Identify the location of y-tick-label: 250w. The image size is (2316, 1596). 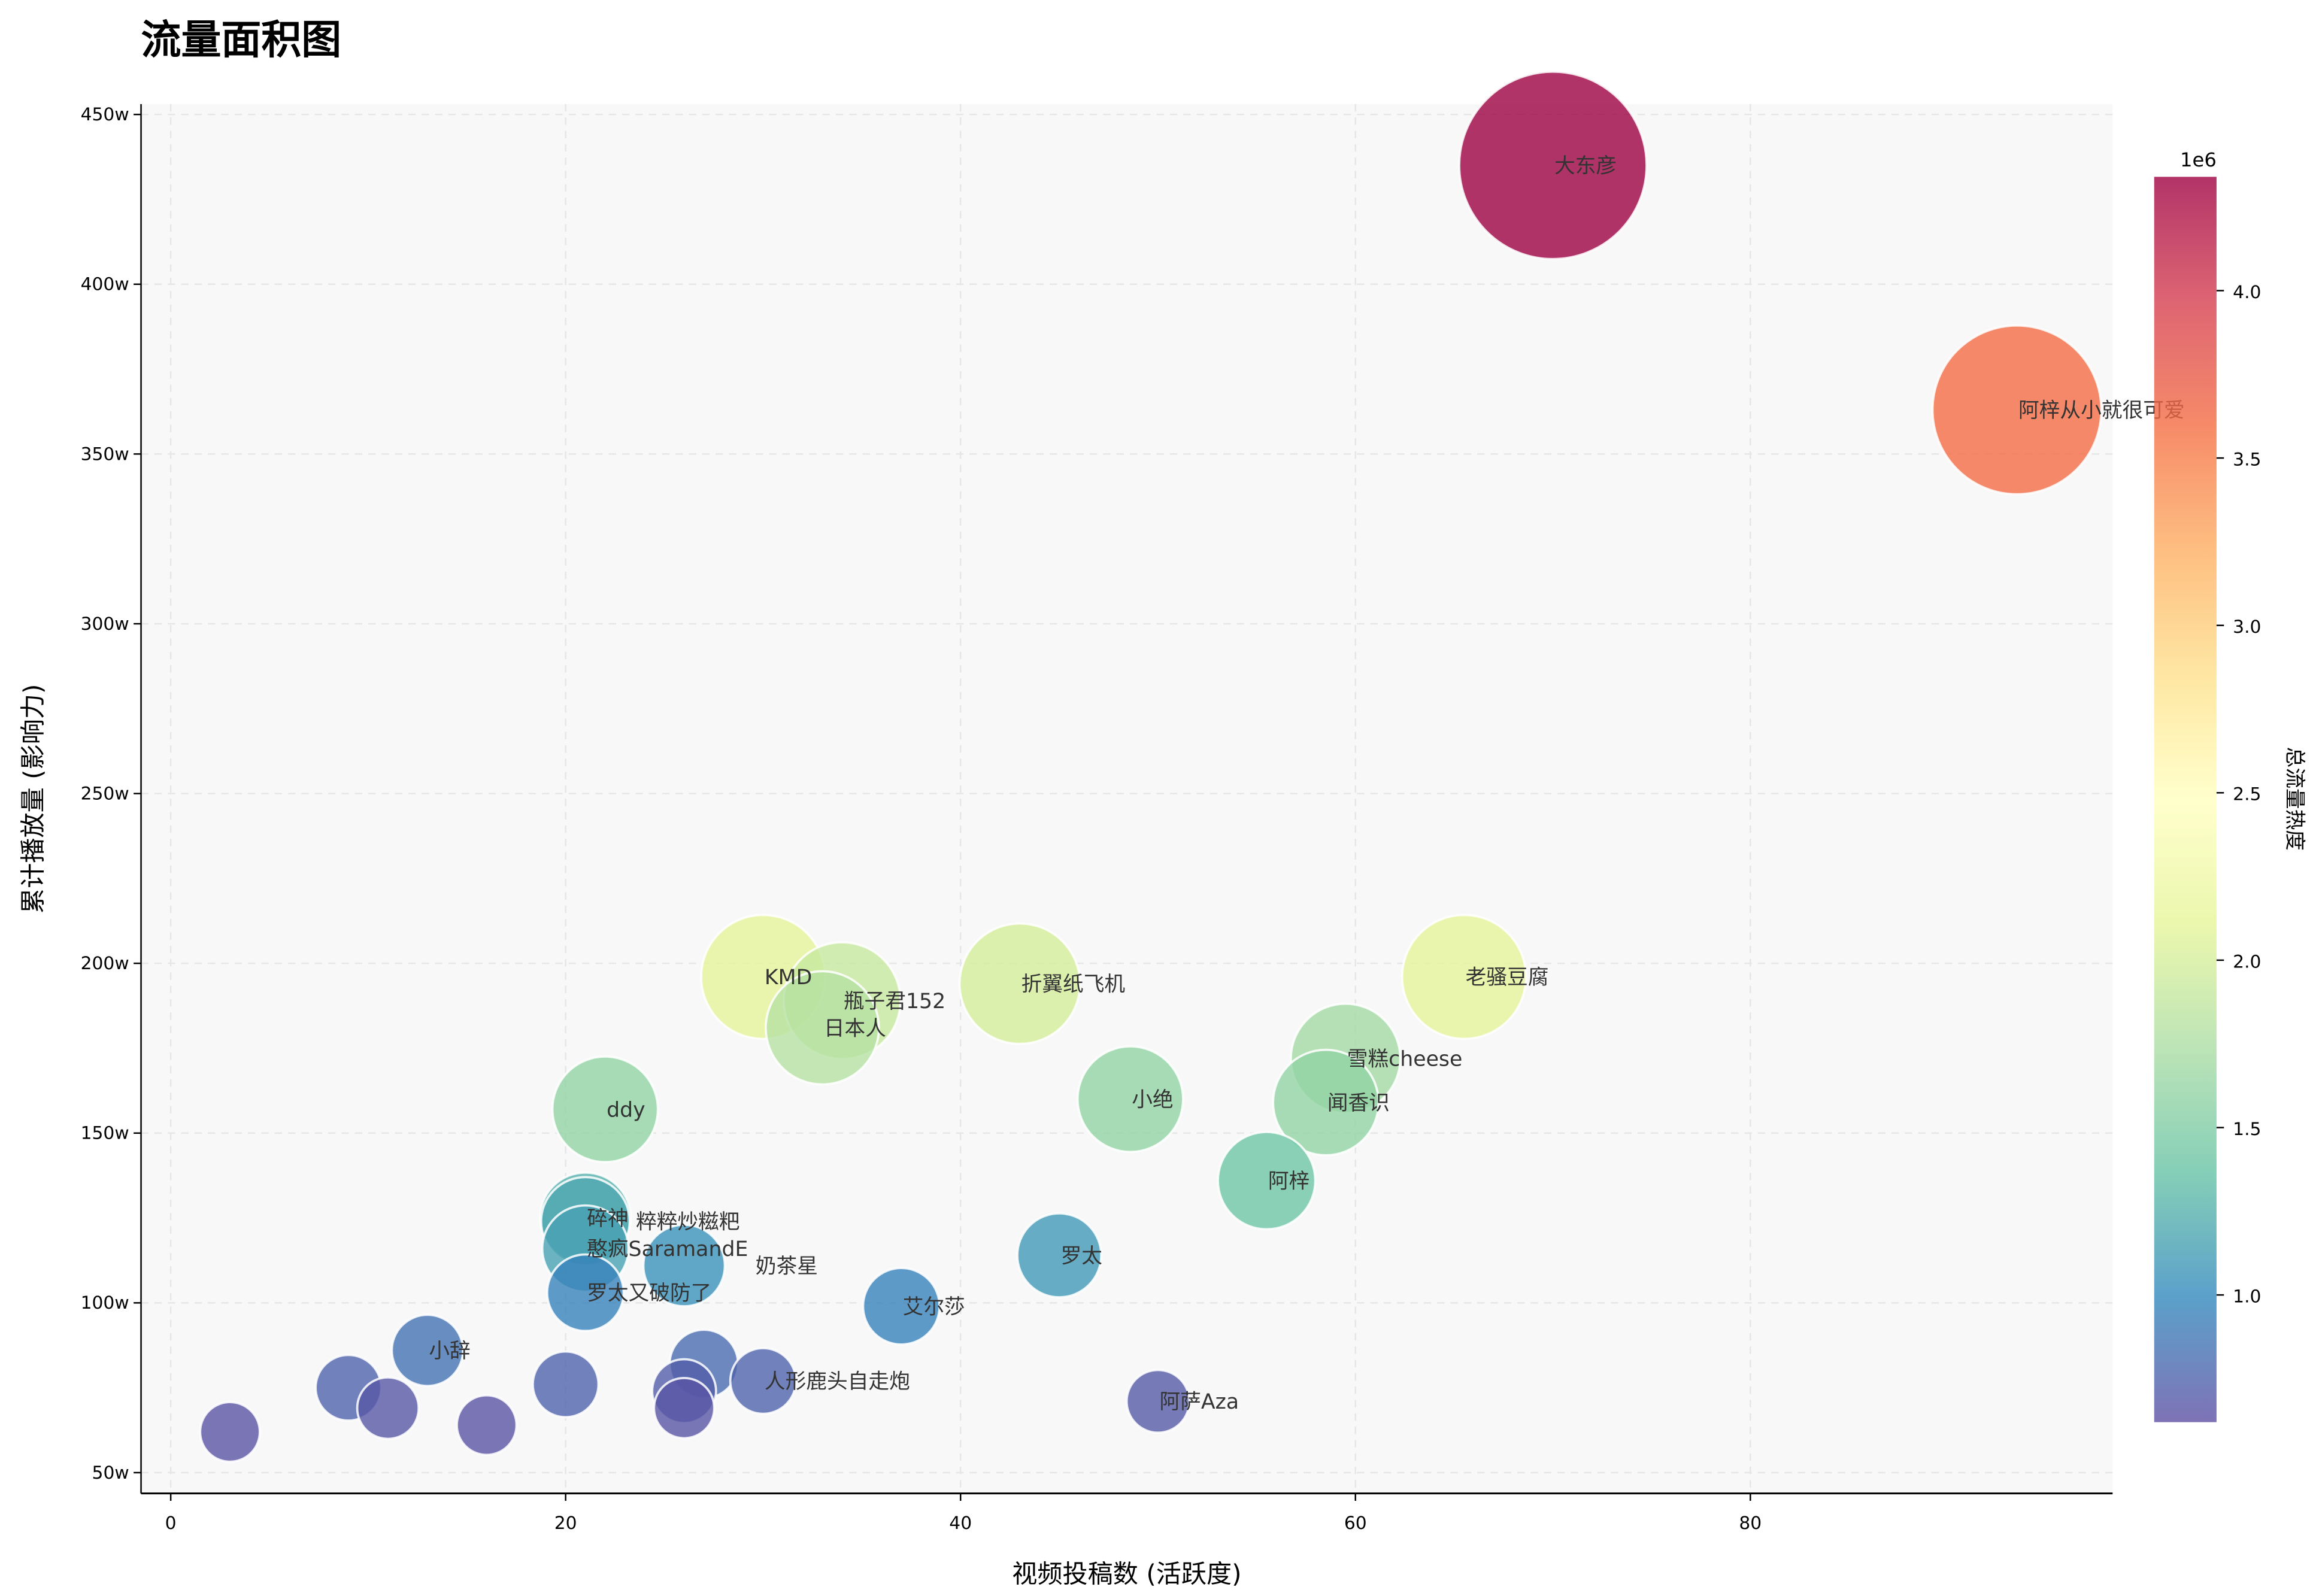
(105, 793).